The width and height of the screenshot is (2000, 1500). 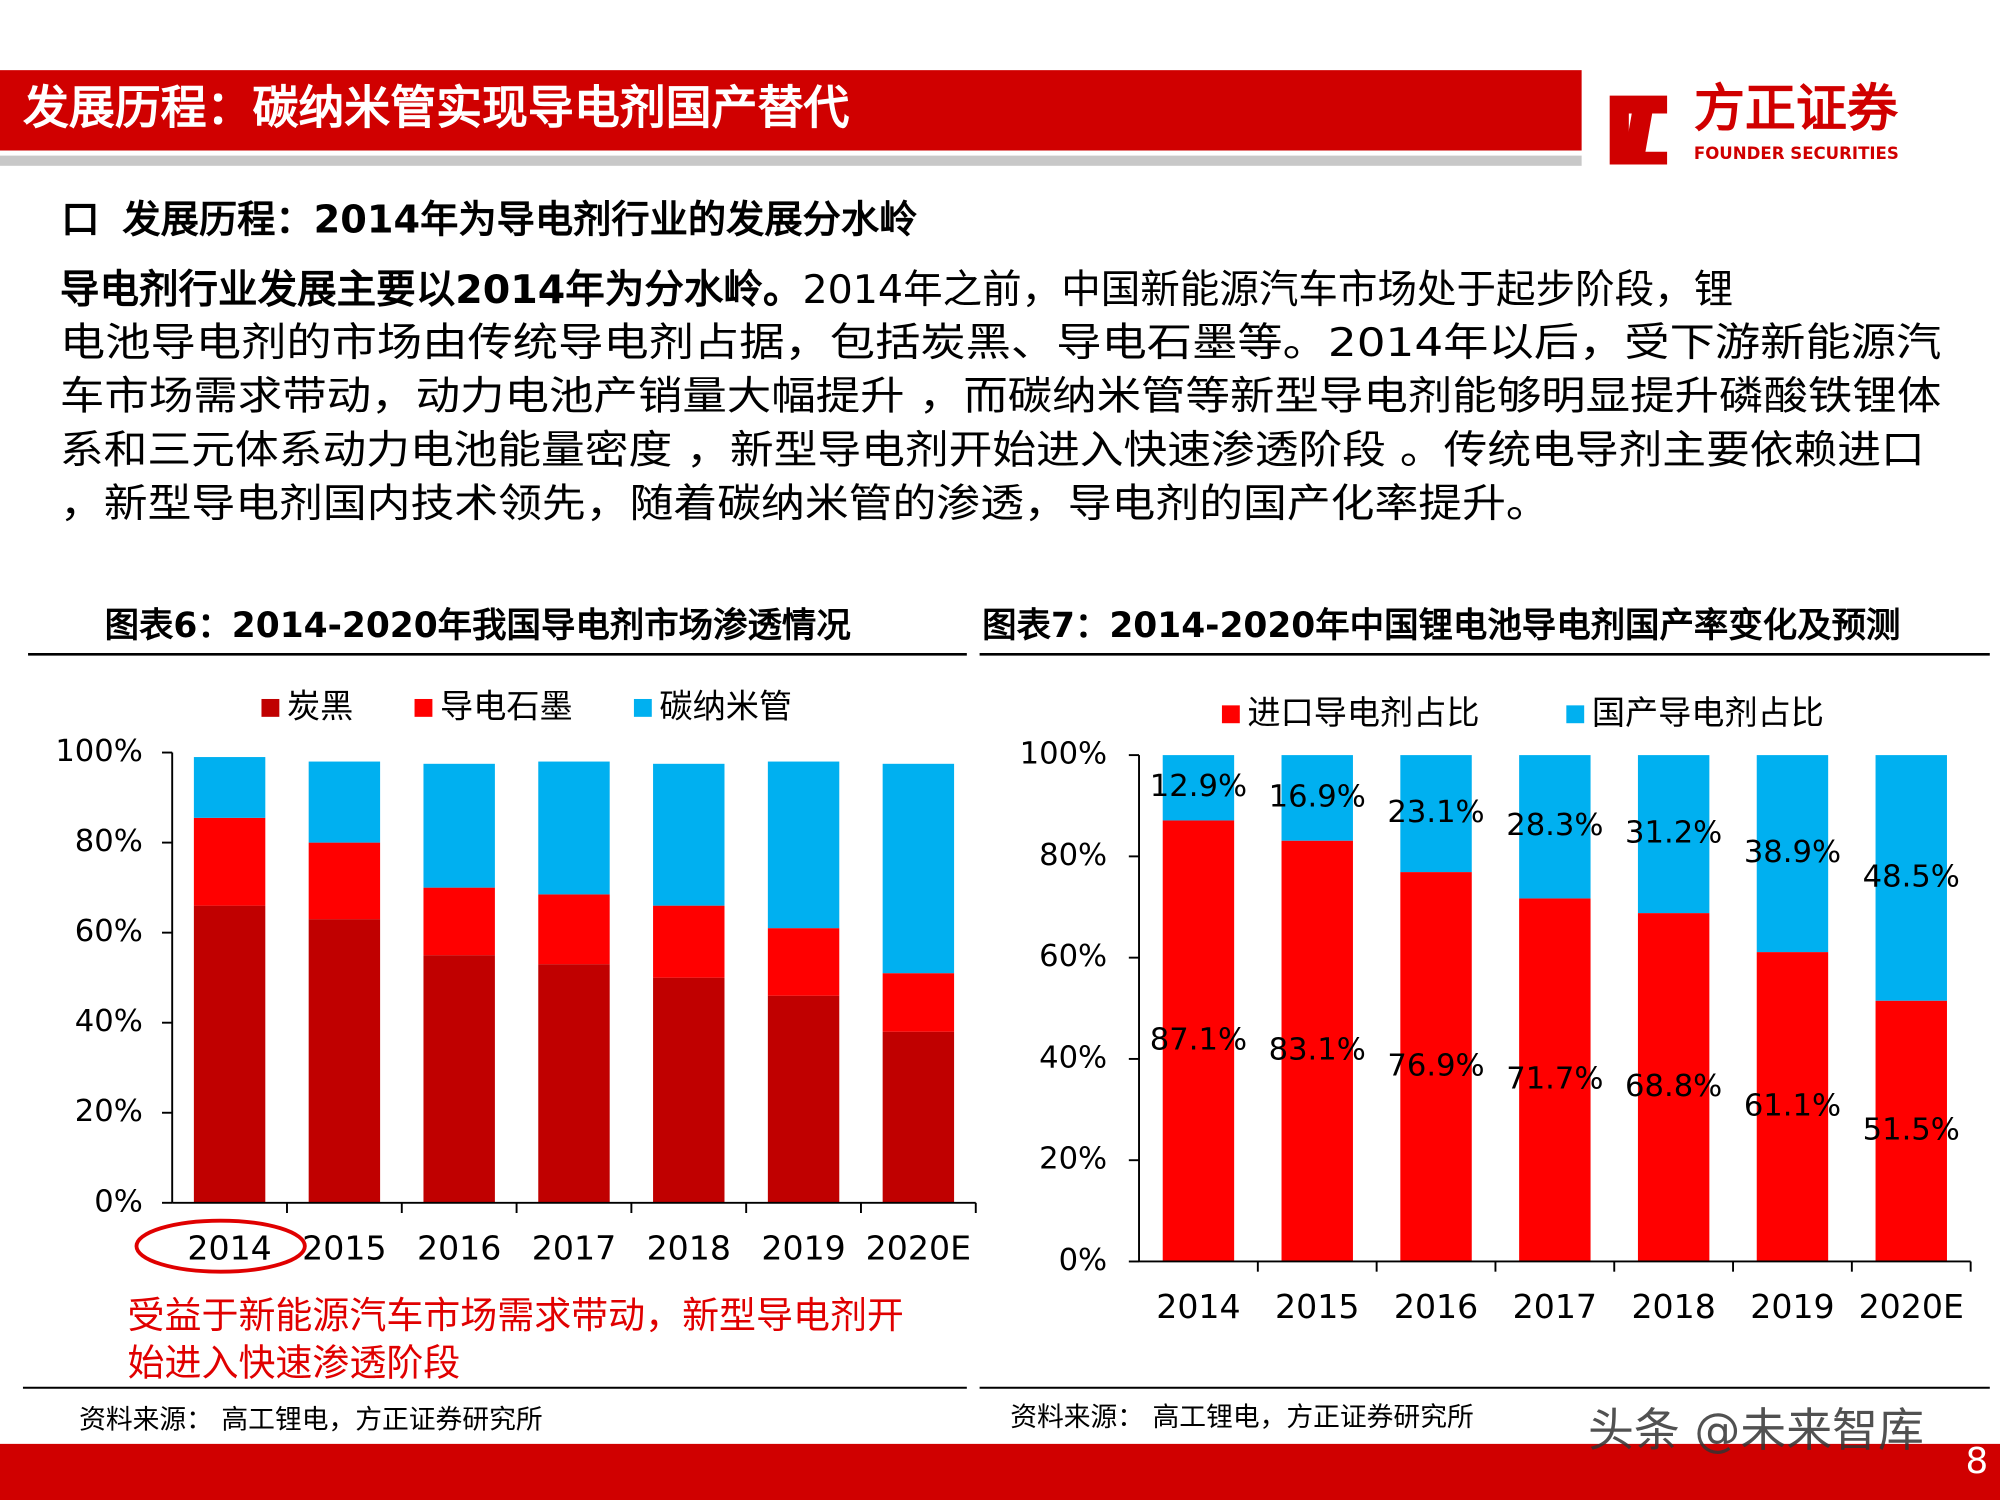 I want to click on logo-mark, so click(x=1639, y=128).